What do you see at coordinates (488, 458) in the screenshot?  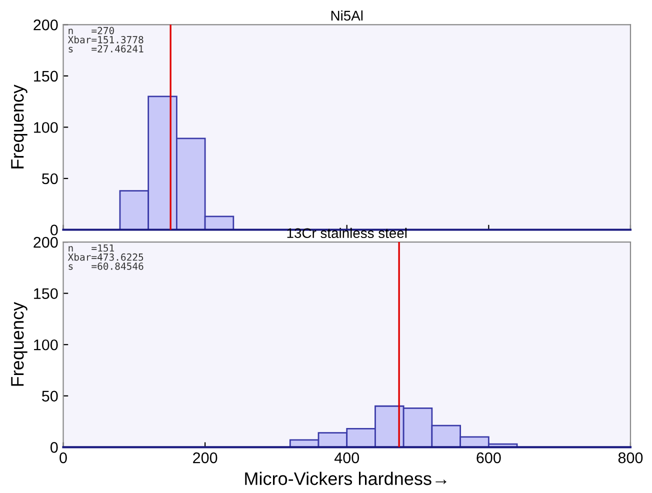 I see `x-tick-label: 600` at bounding box center [488, 458].